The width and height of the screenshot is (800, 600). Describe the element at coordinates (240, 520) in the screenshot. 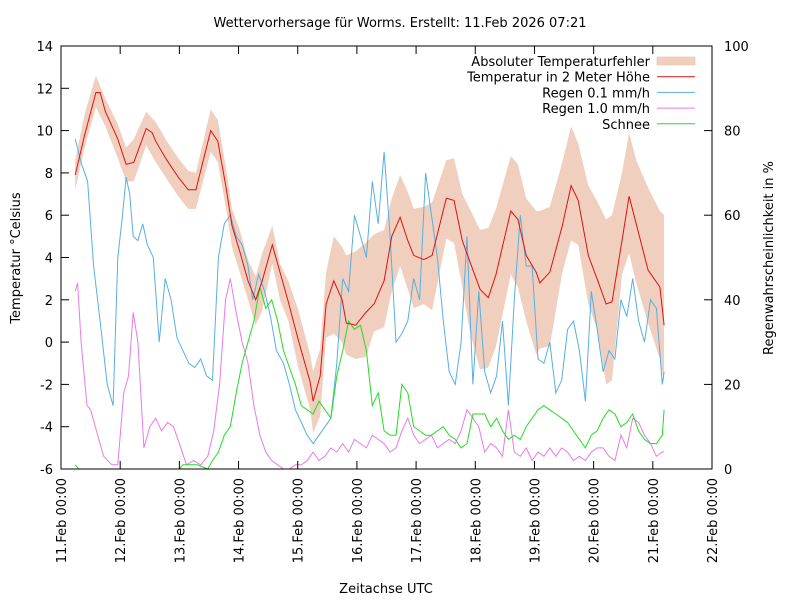

I see `x-tick-label: 14.Feb 00:00` at that location.